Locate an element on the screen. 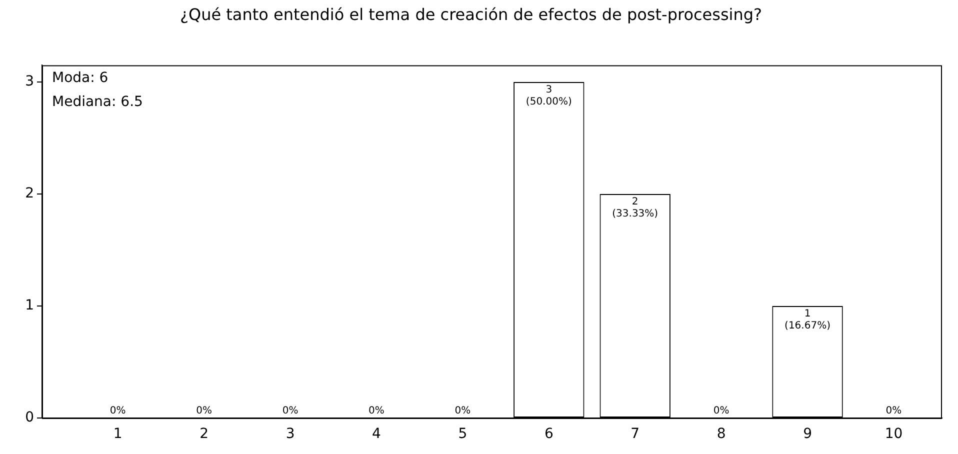 This screenshot has width=958, height=454. x-tick-label: 2 is located at coordinates (204, 434).